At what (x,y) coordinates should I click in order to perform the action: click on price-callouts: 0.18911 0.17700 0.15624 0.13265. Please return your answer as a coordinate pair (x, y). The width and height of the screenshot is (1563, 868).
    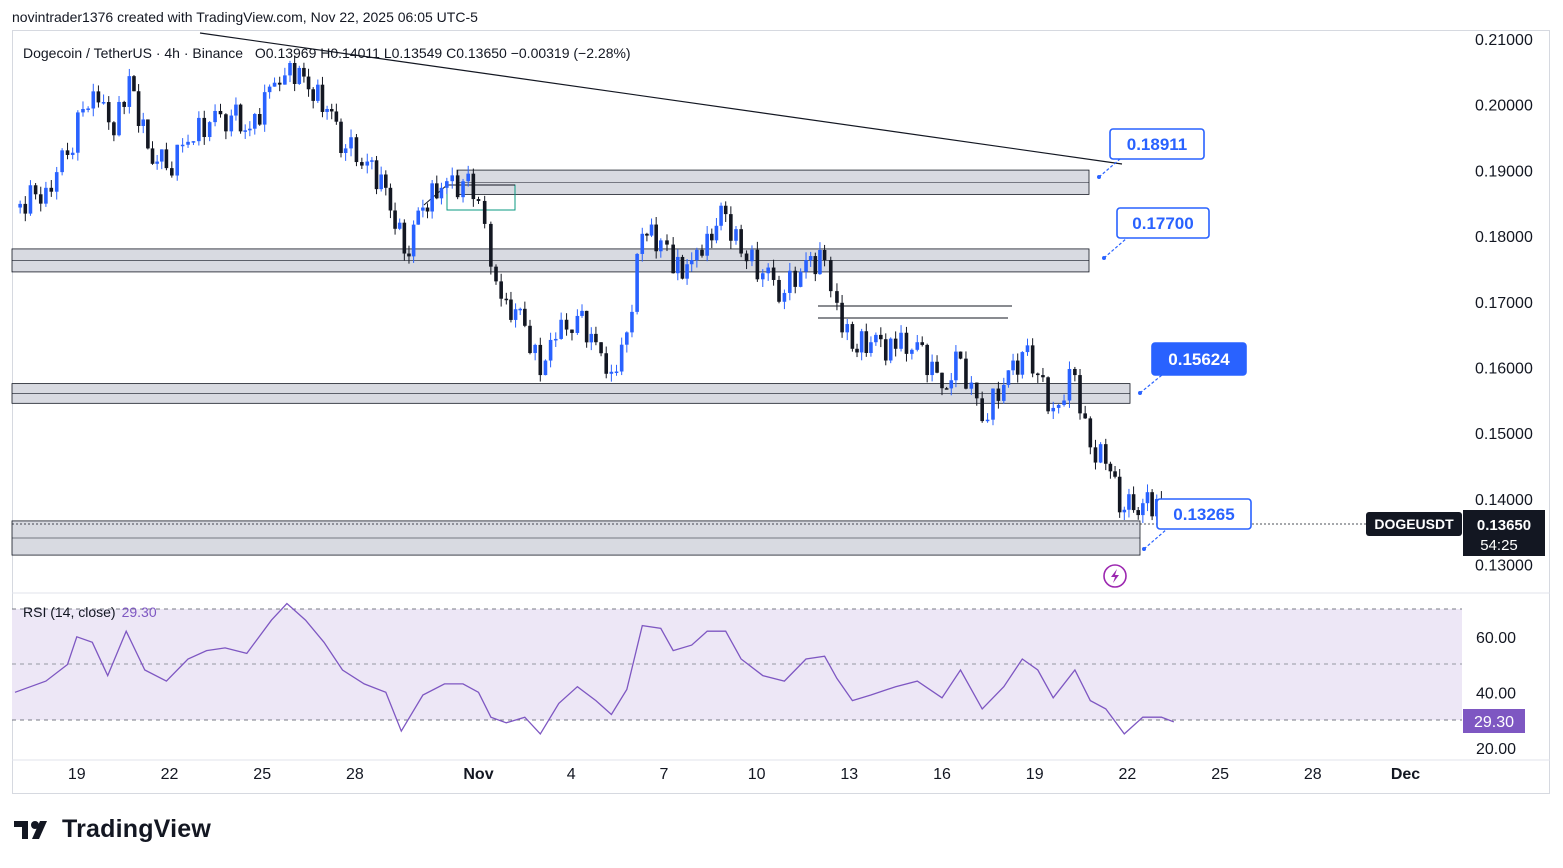
    Looking at the image, I should click on (1174, 339).